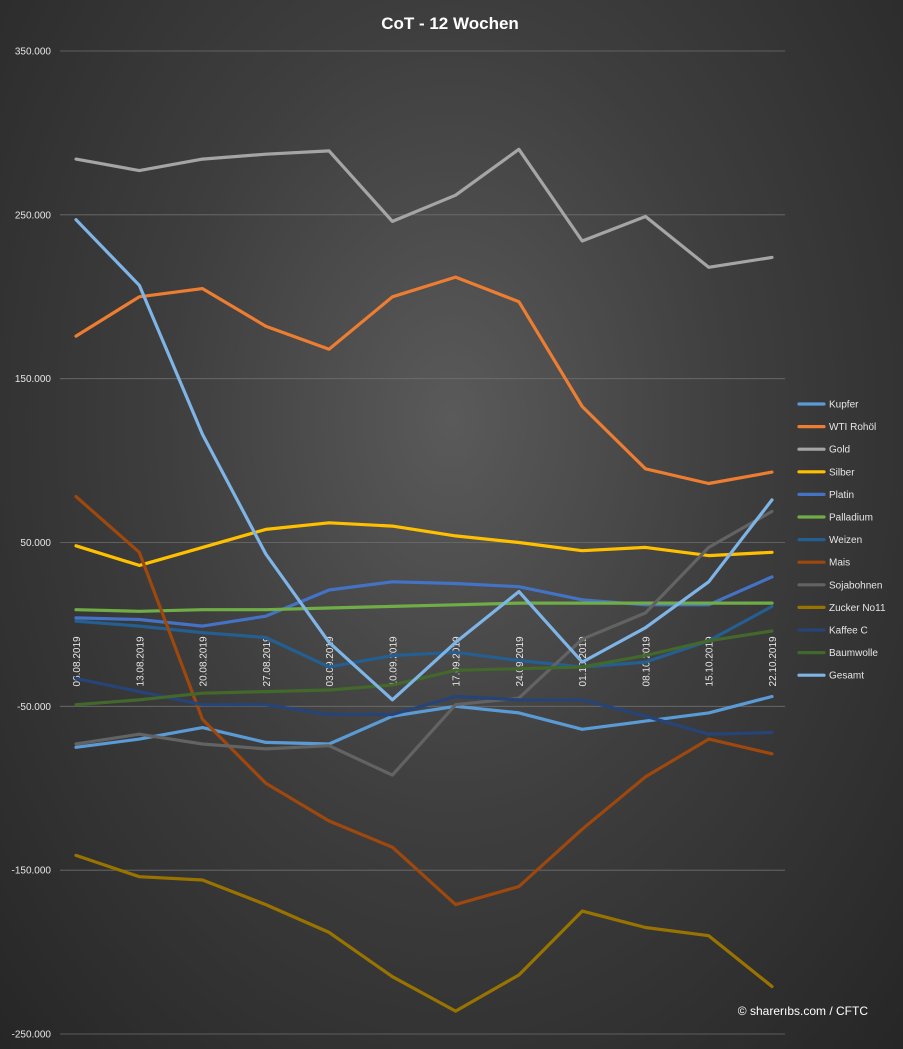  I want to click on legend-entry: Weizen, so click(845, 540).